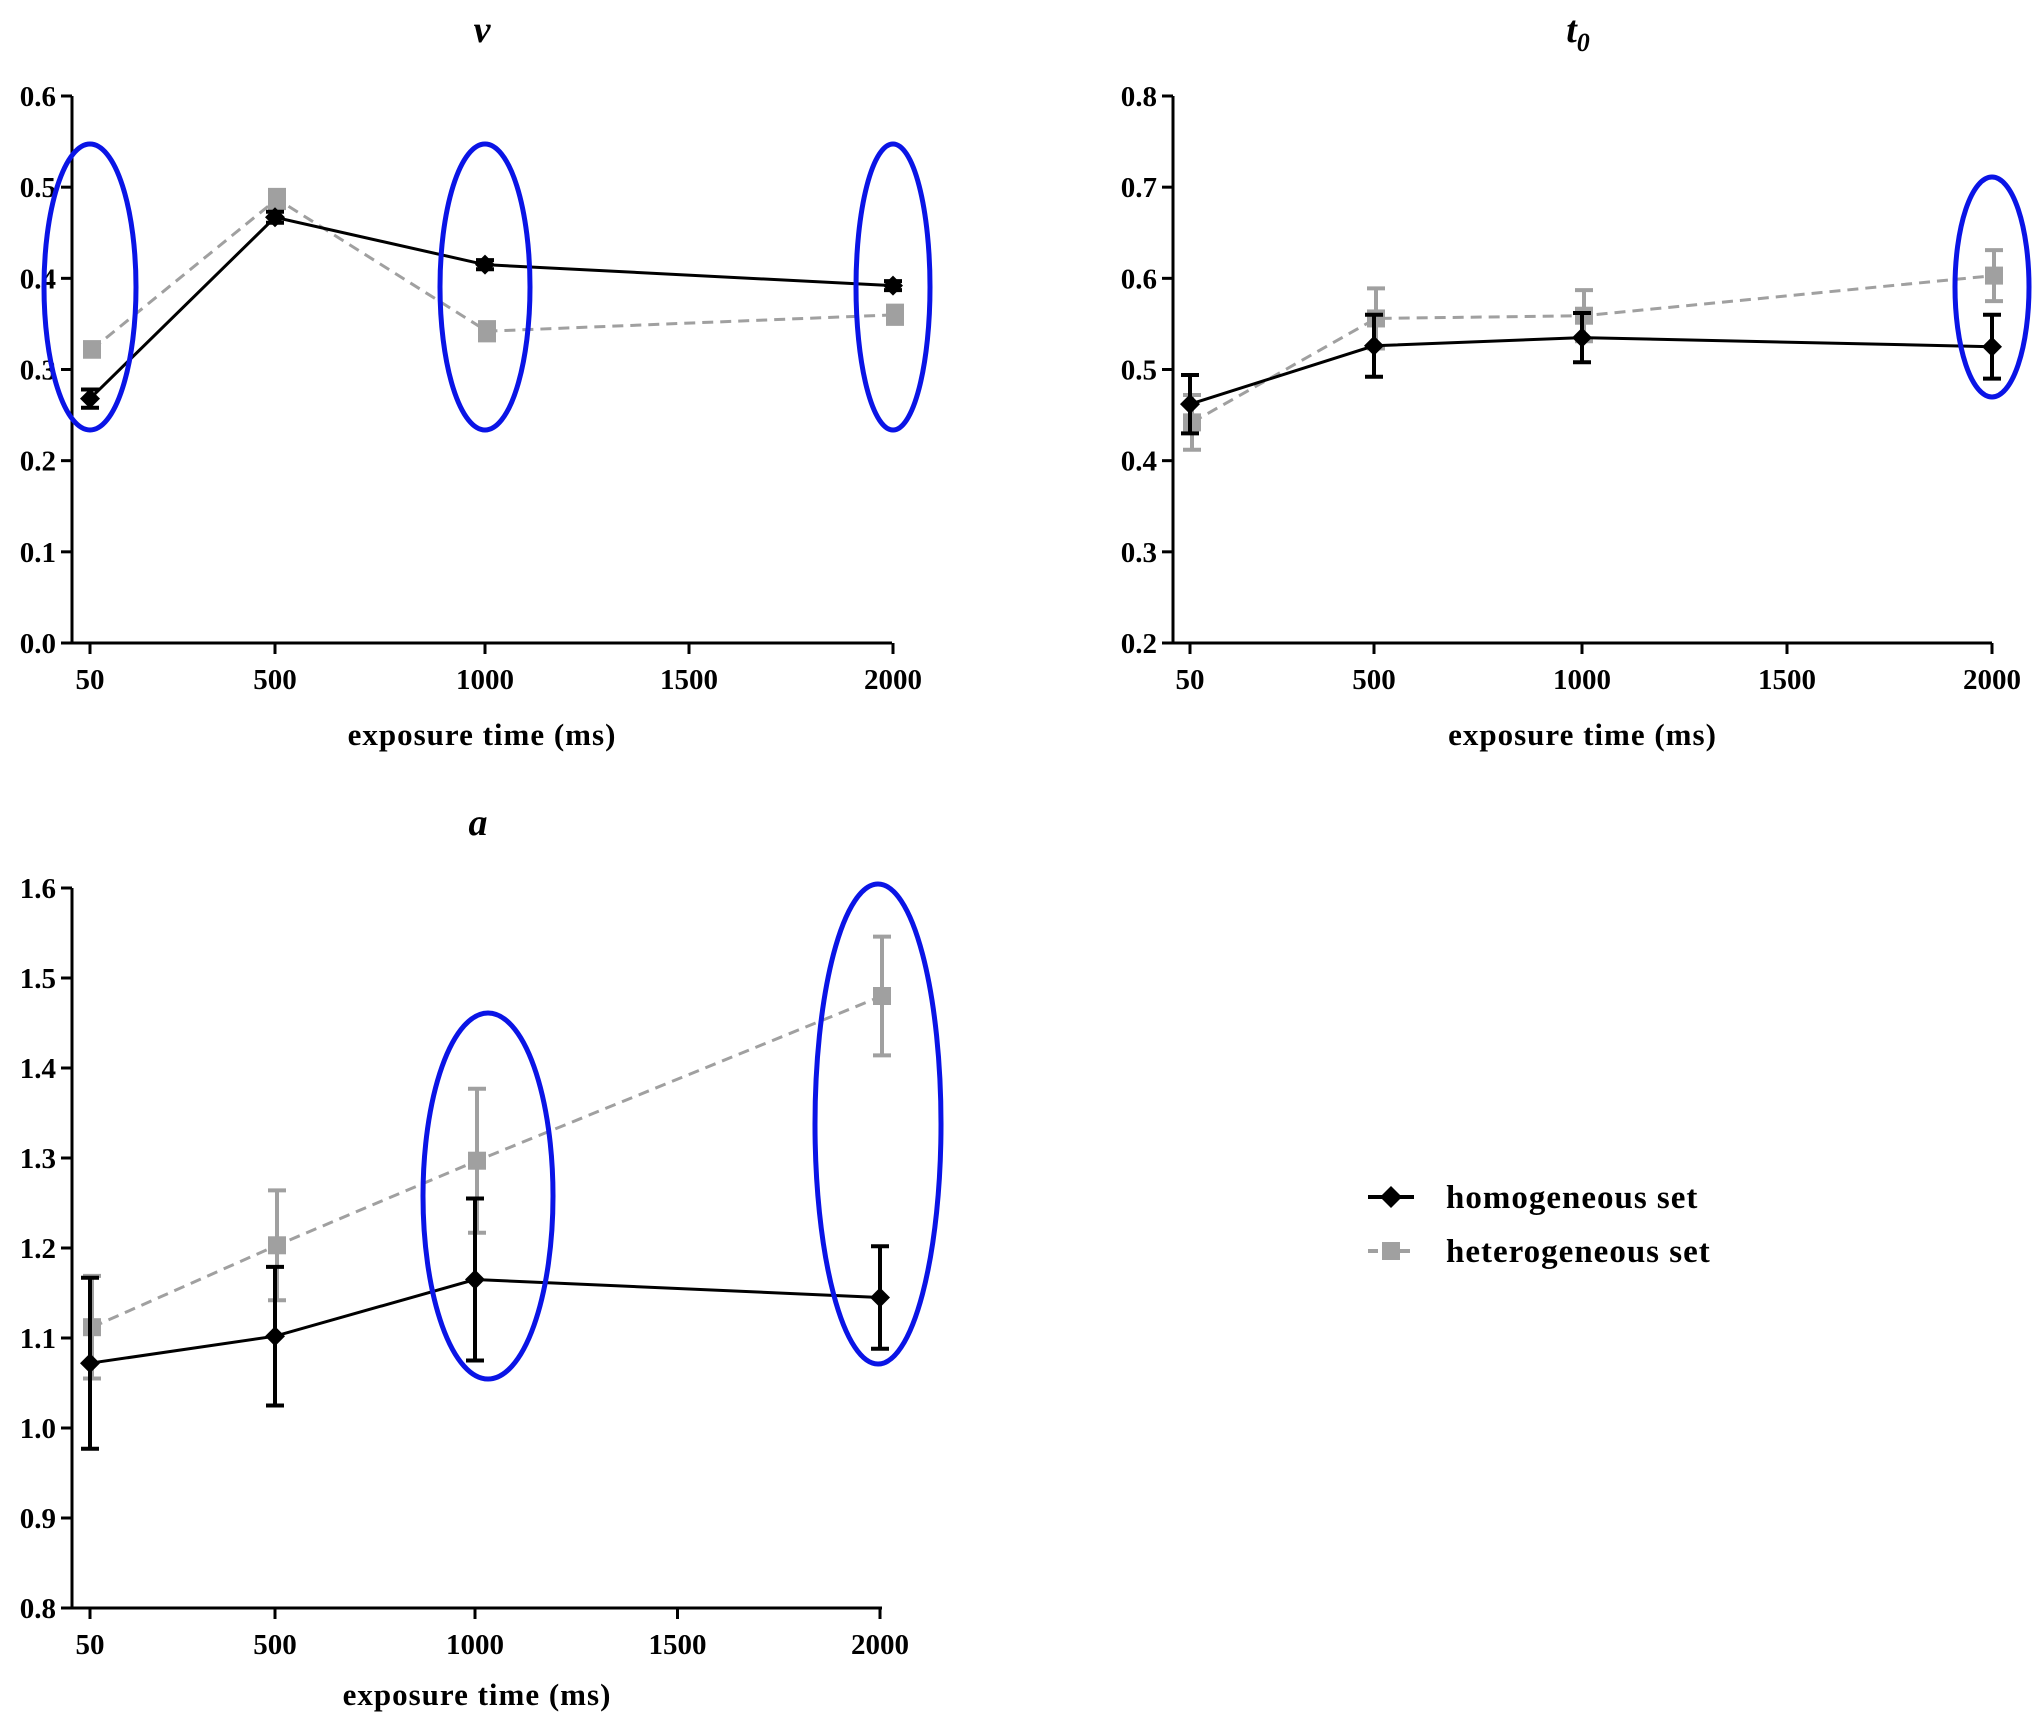 The height and width of the screenshot is (1722, 2033). What do you see at coordinates (1583, 42) in the screenshot?
I see `panel-title-subscript: 0` at bounding box center [1583, 42].